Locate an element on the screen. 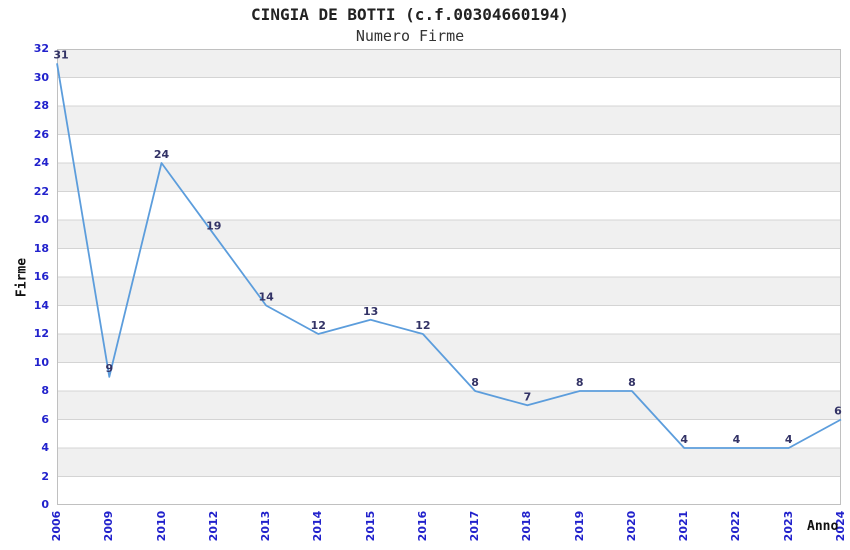 This screenshot has height=550, width=850. point-label: 14 is located at coordinates (266, 297).